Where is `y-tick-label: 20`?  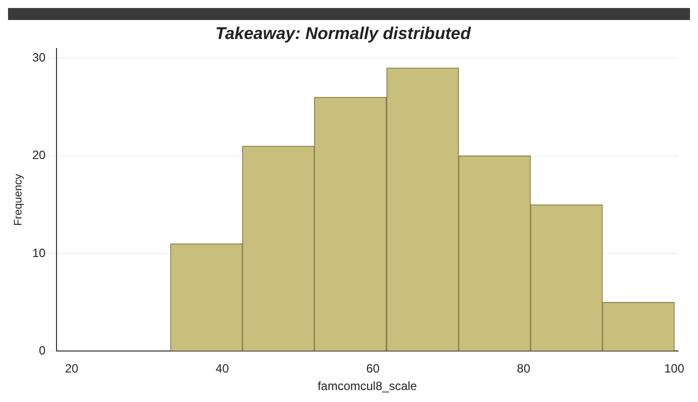
y-tick-label: 20 is located at coordinates (39, 155).